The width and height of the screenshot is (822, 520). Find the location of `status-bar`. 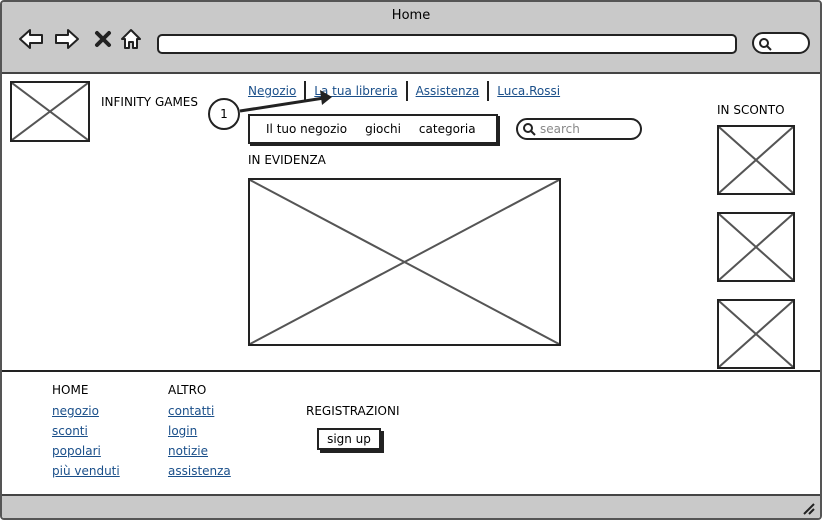

status-bar is located at coordinates (411, 506).